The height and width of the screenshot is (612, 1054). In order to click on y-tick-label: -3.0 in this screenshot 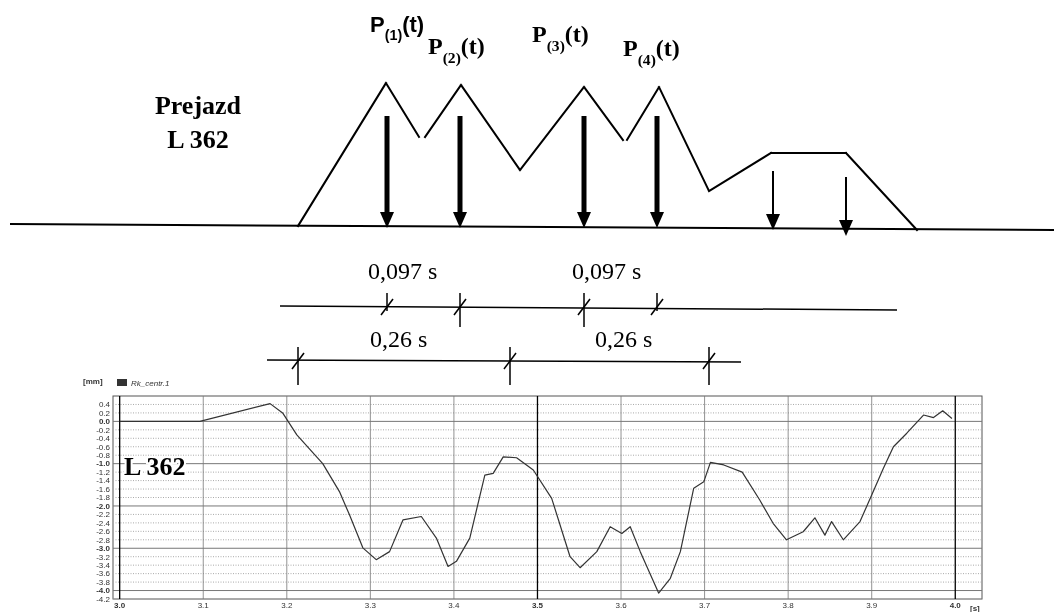, I will do `click(103, 549)`.